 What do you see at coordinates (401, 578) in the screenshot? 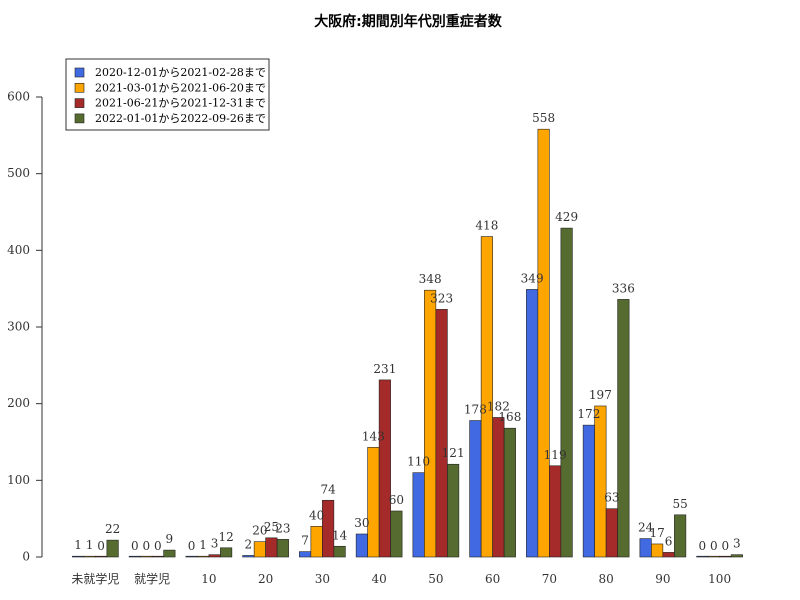
I see `x-axis-labels: 未就学児 就学児 10 20 30 40 50 60 70 80 90 100` at bounding box center [401, 578].